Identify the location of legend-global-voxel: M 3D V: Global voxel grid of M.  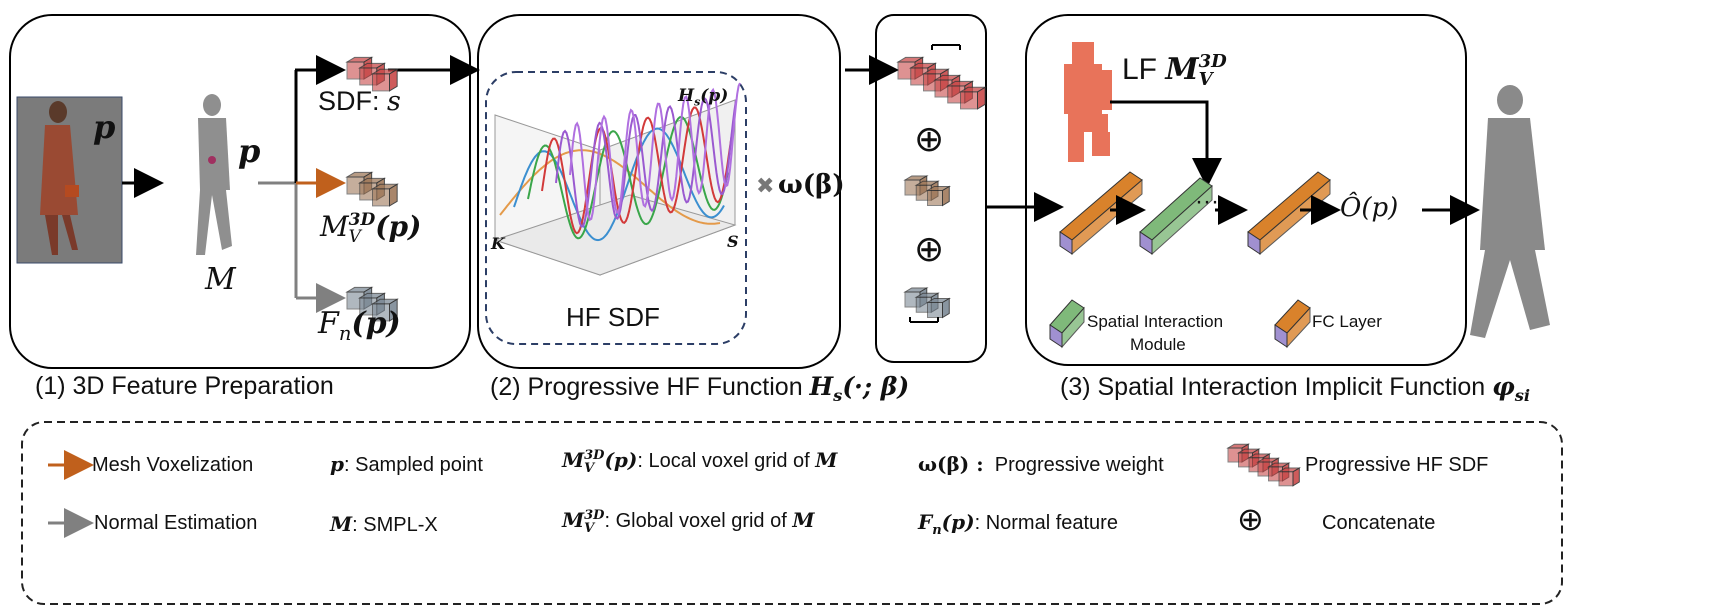
(688, 521).